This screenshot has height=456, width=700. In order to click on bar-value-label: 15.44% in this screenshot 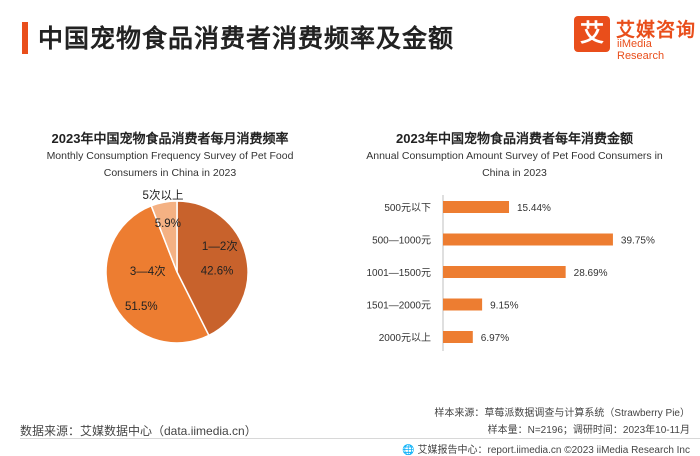, I will do `click(534, 208)`.